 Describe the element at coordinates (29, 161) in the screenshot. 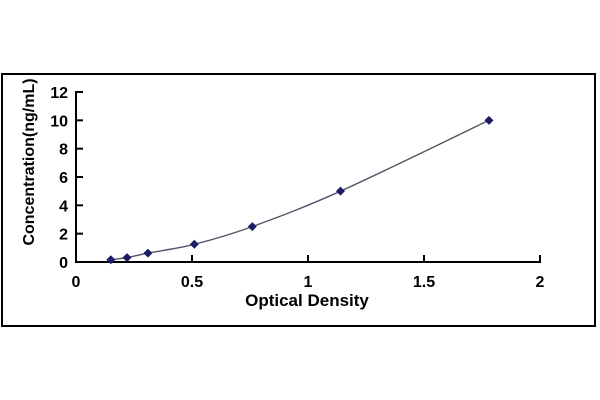

I see `y-axis-title: Concentration(ng/mL)` at that location.